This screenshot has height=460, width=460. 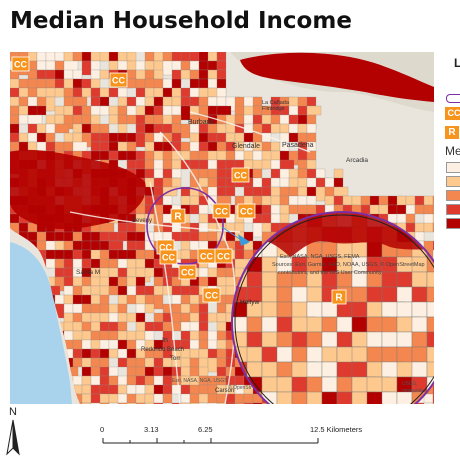 What do you see at coordinates (265, 440) in the screenshot?
I see `scale-bar: 0 3.13 6.25 12.5 Kilometers` at bounding box center [265, 440].